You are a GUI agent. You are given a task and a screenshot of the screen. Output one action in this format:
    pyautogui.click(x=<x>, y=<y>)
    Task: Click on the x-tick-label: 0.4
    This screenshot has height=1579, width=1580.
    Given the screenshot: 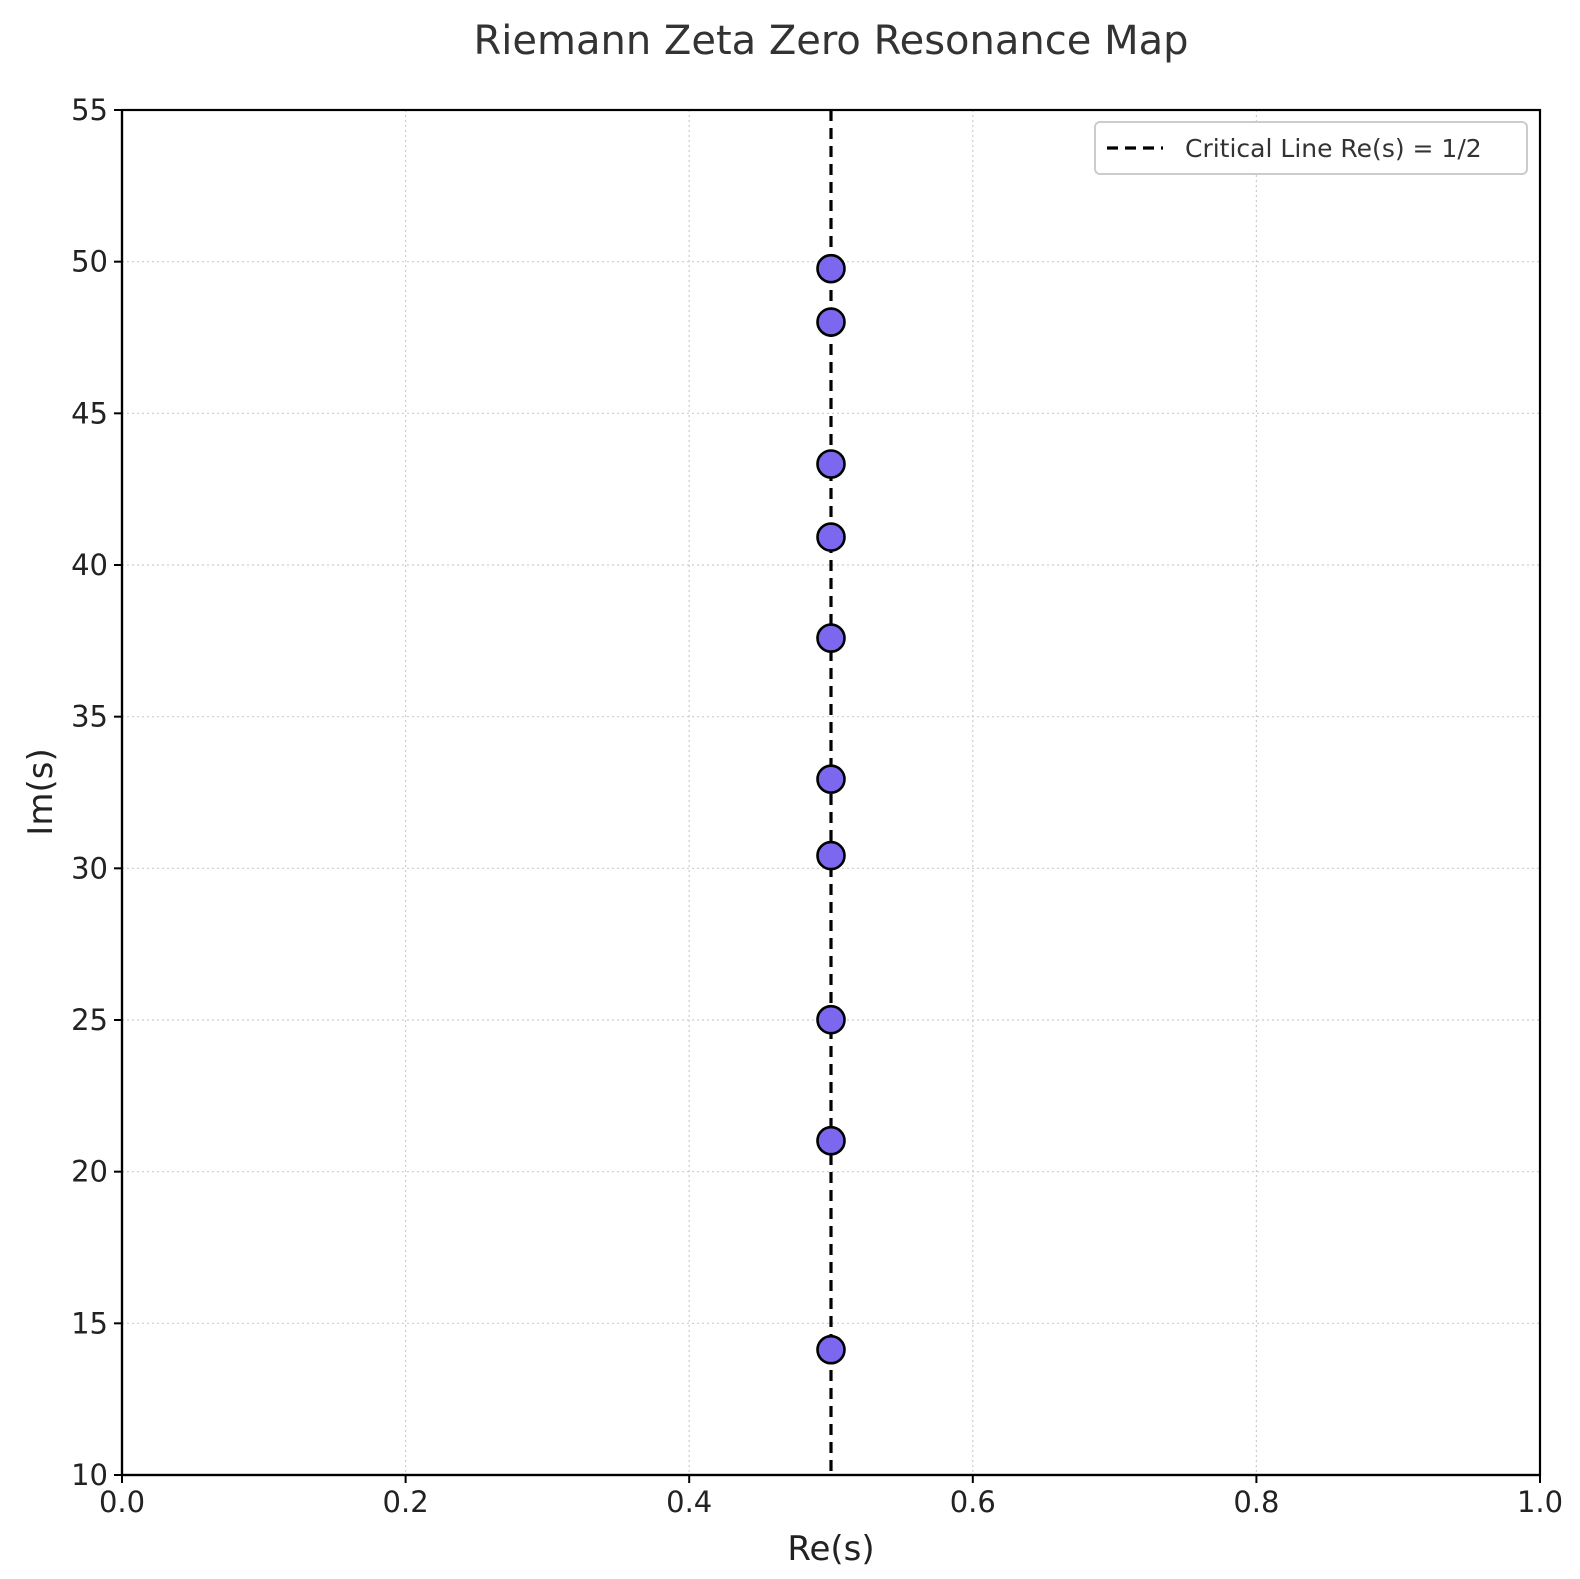 What is the action you would take?
    pyautogui.click(x=689, y=1502)
    